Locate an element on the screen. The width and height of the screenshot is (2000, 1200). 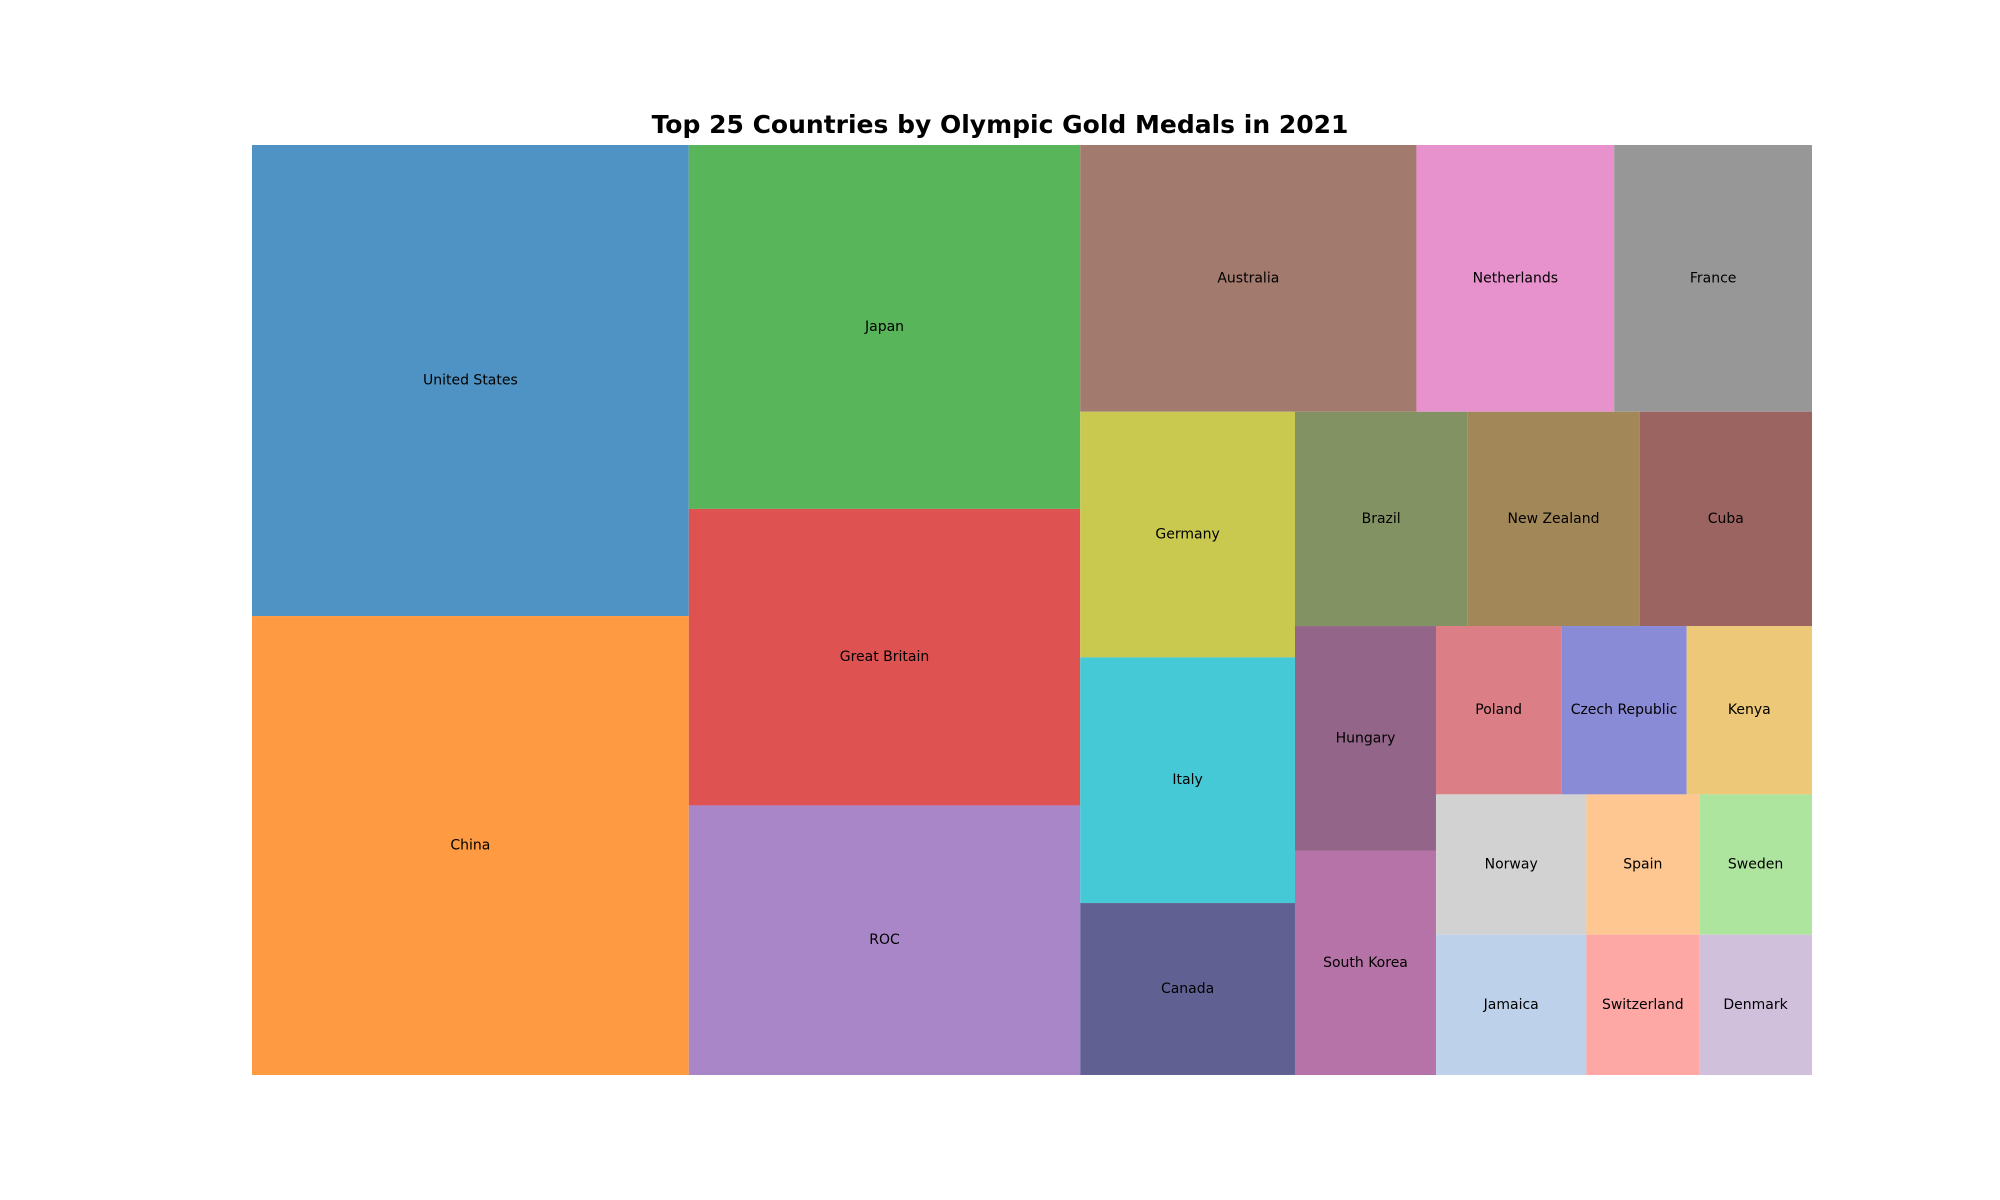
treemap-label-united-states: United States is located at coordinates (470, 381).